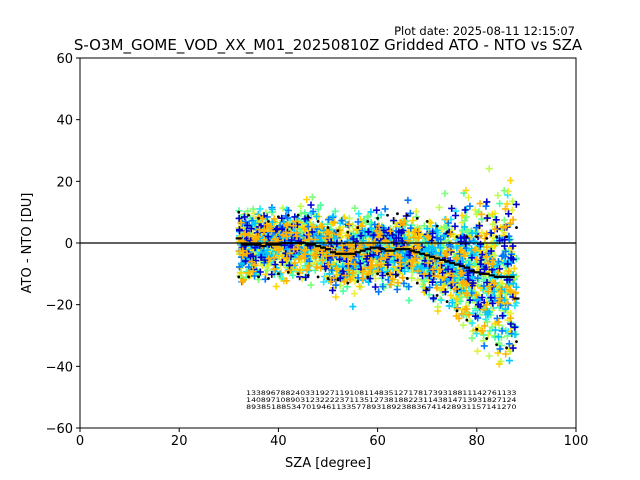 This screenshot has width=640, height=480. Describe the element at coordinates (59, 429) in the screenshot. I see `y-tick-label: −60` at that location.